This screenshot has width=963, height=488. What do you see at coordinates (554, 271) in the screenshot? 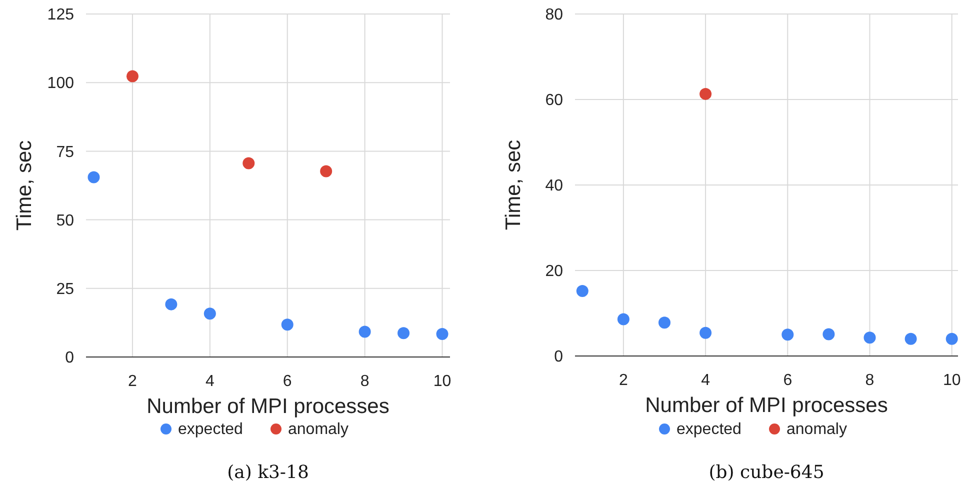
I see `y-tick-label: 20` at bounding box center [554, 271].